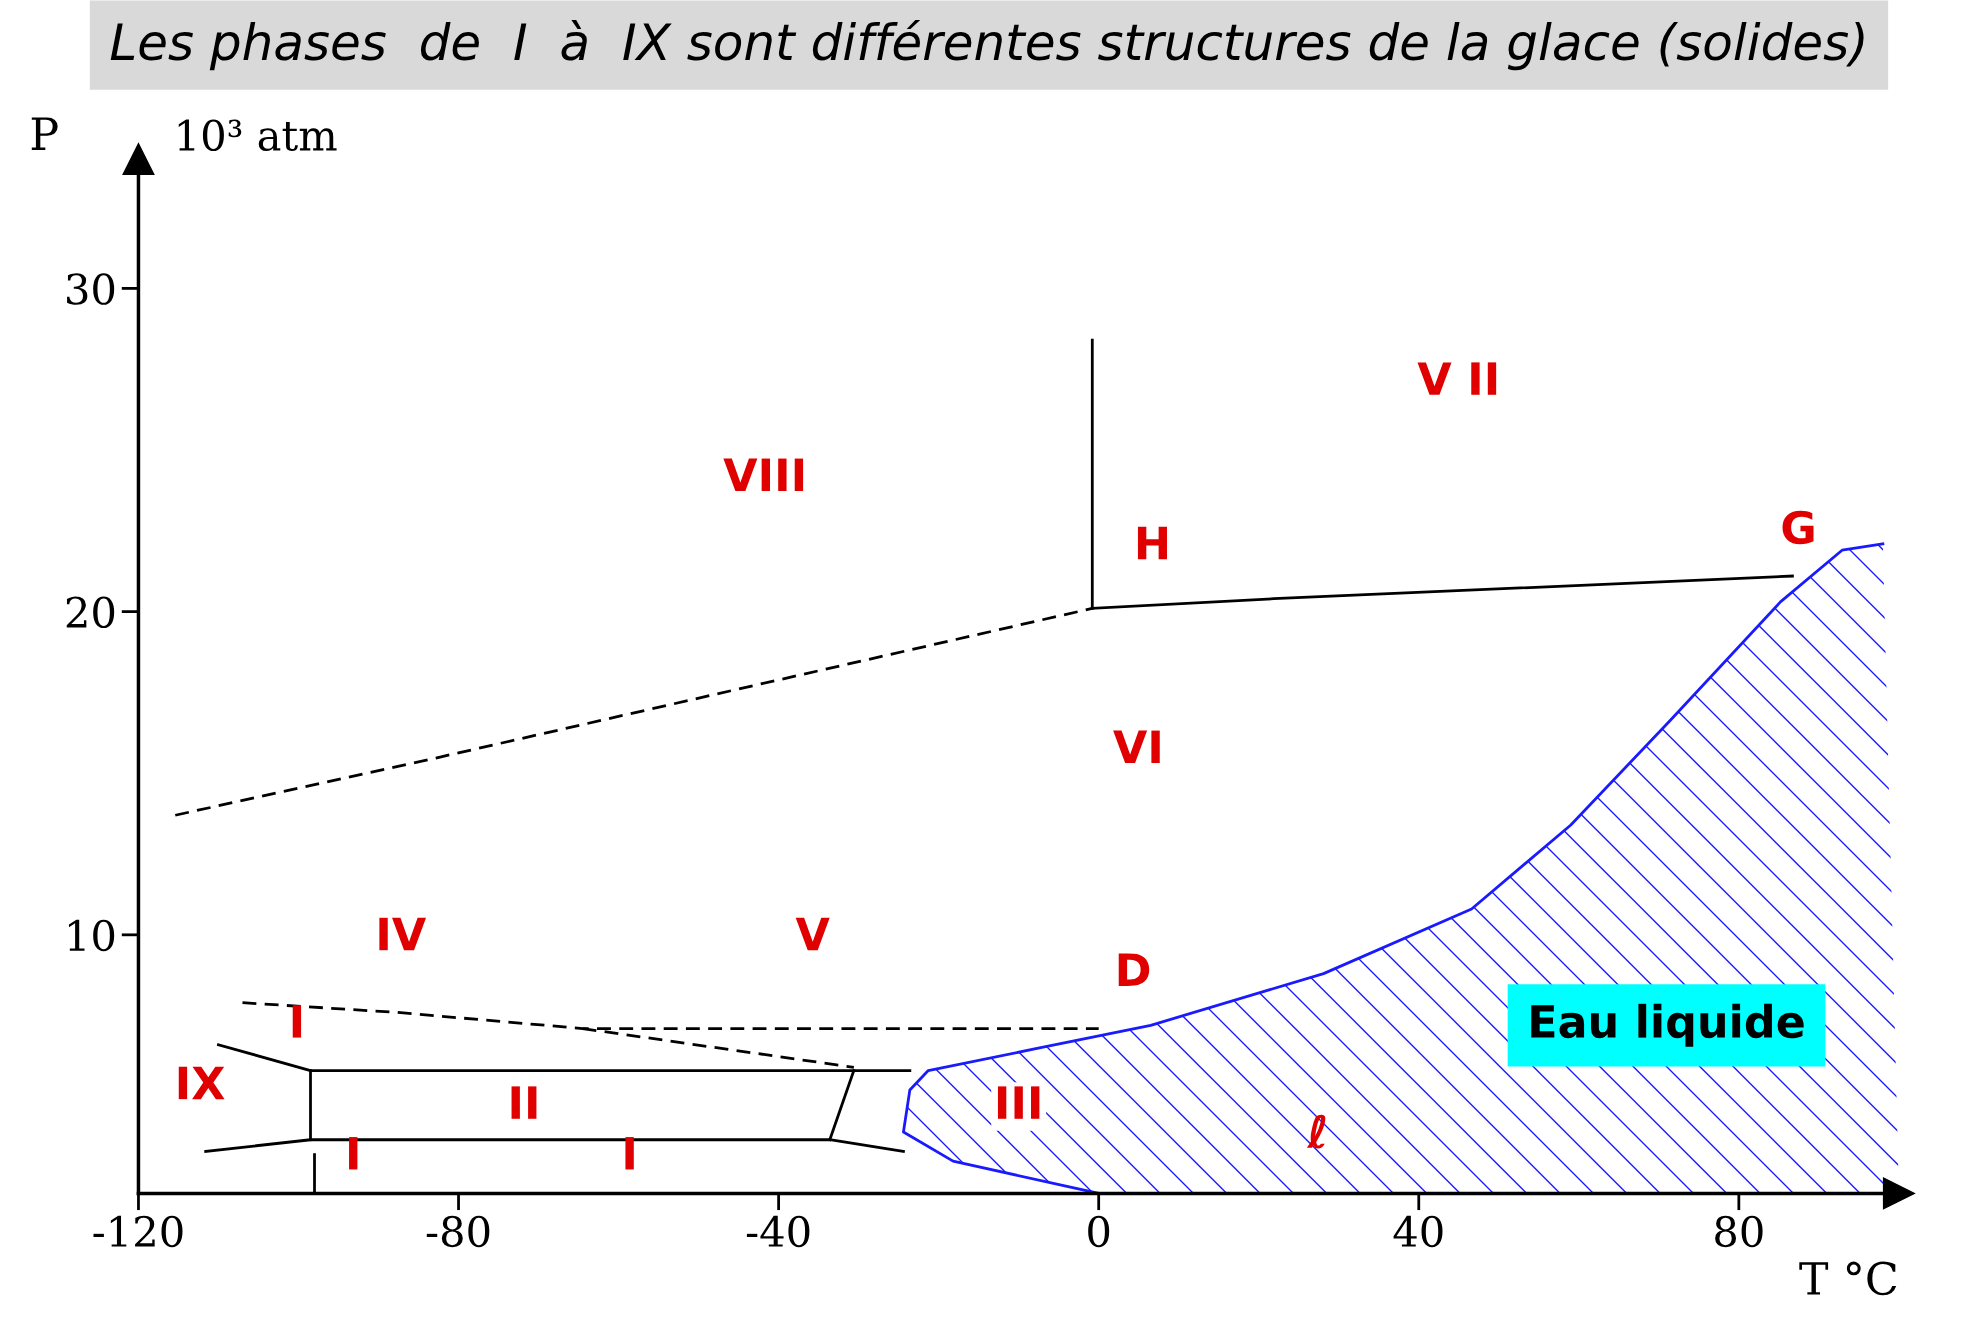 The width and height of the screenshot is (1978, 1326). Describe the element at coordinates (987, 45) in the screenshot. I see `chart-title: Les phases de I à IX sont différentes structures de la glace (solides)` at that location.